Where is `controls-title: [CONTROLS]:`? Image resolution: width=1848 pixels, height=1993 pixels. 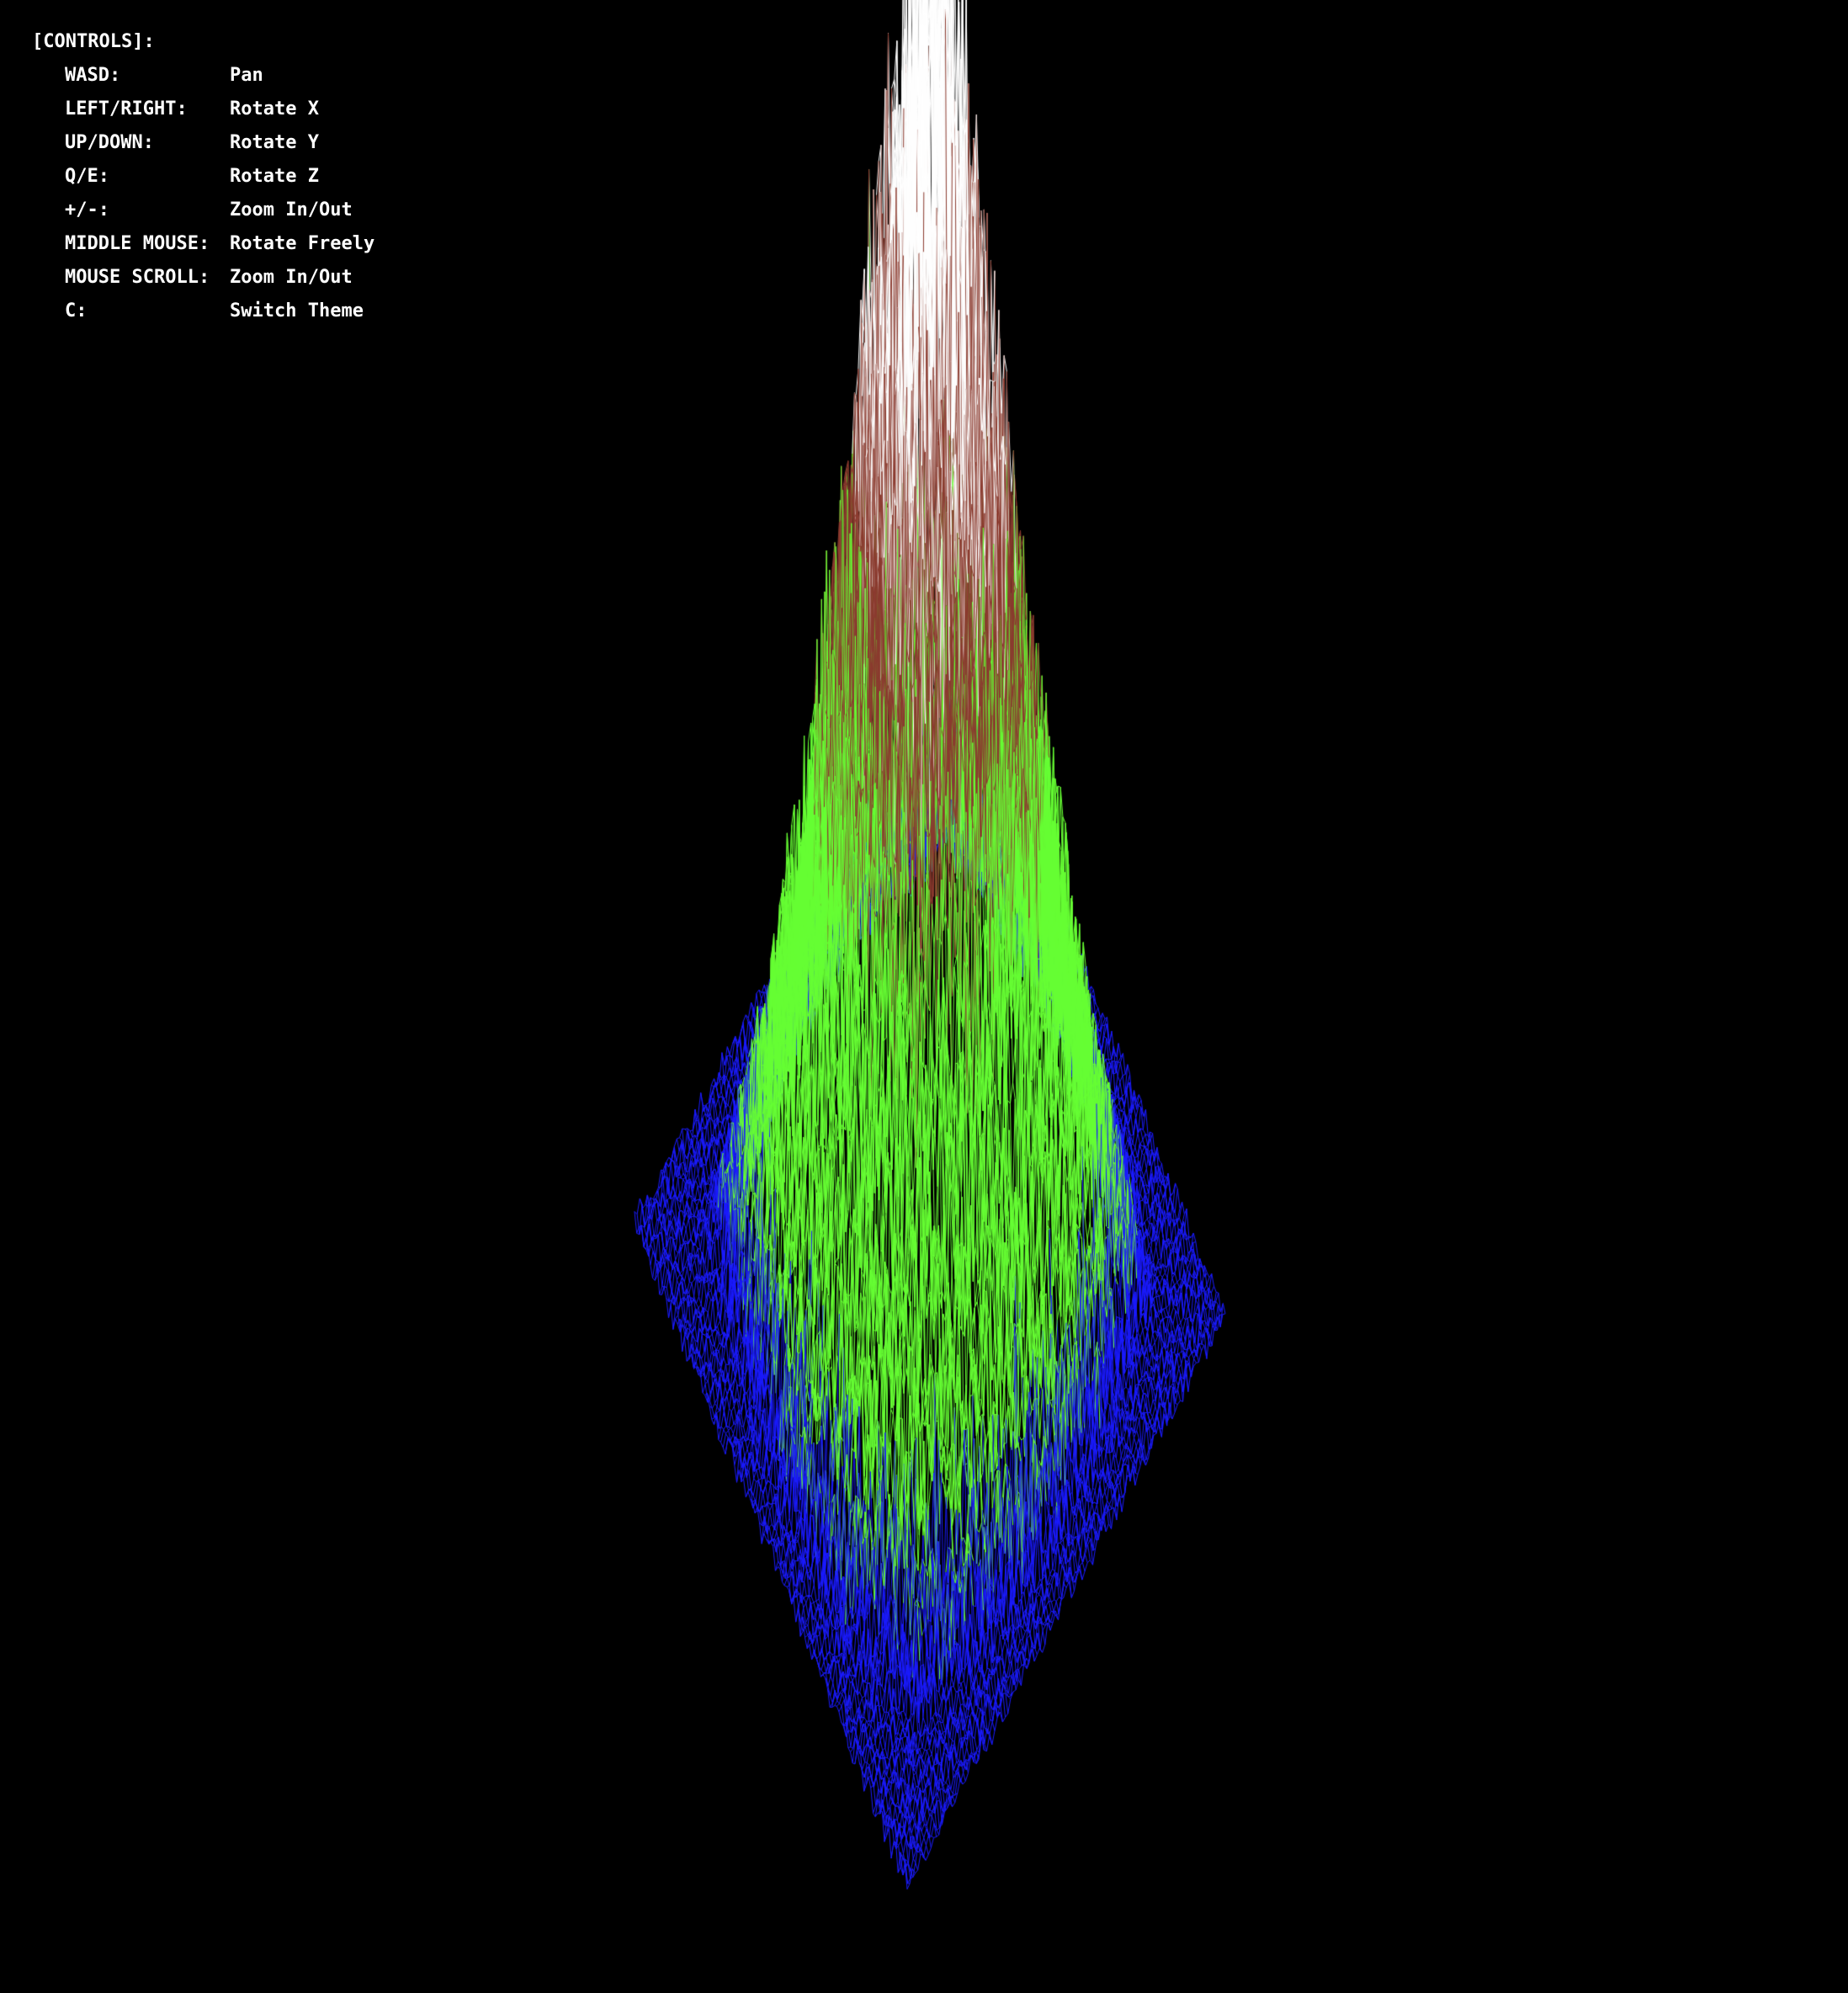 controls-title: [CONTROLS]: is located at coordinates (93, 41).